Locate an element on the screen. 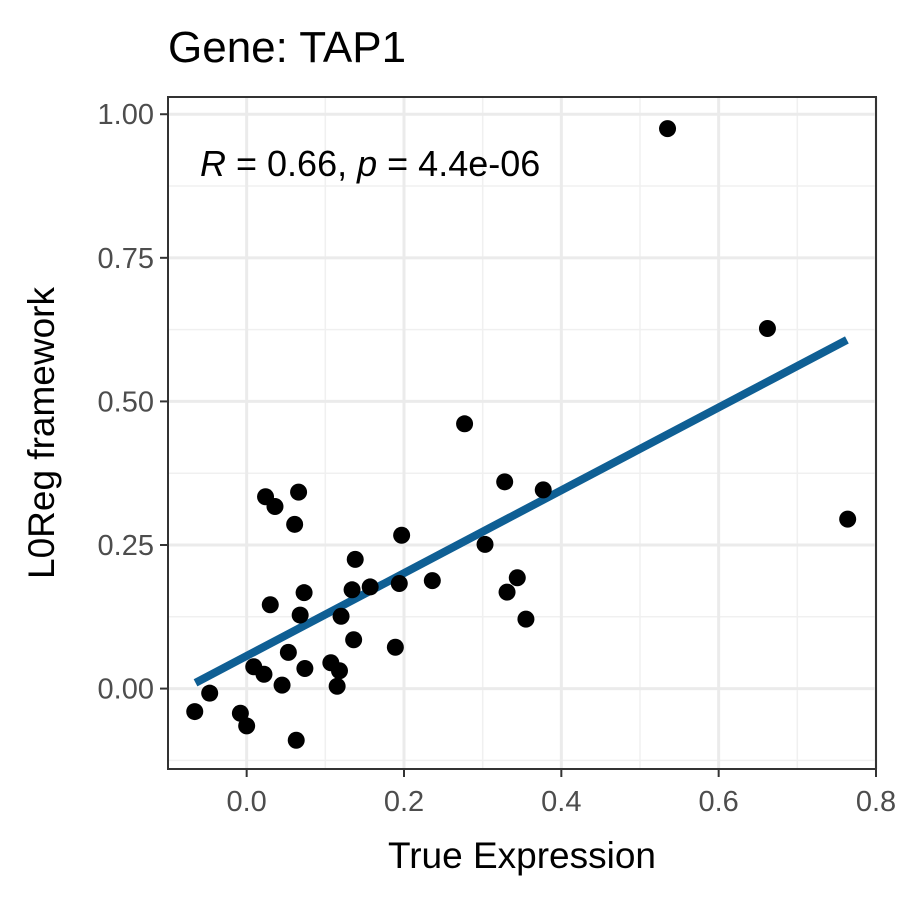  x-axis: 0.0 0.2 0.4 0.6 0.8 is located at coordinates (561, 793).